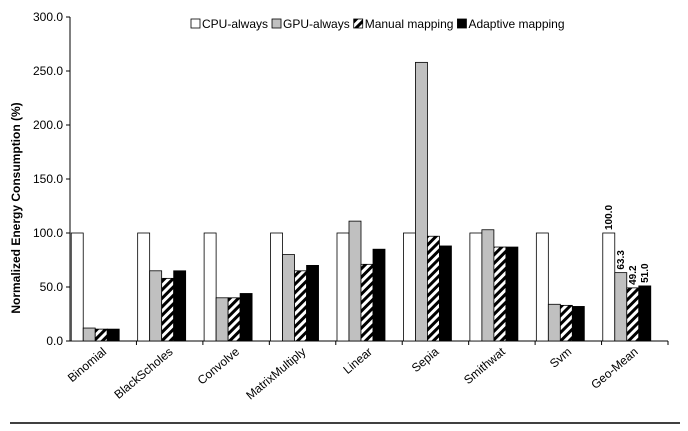 The height and width of the screenshot is (431, 688). I want to click on y-tick-label: 200.0, so click(48, 125).